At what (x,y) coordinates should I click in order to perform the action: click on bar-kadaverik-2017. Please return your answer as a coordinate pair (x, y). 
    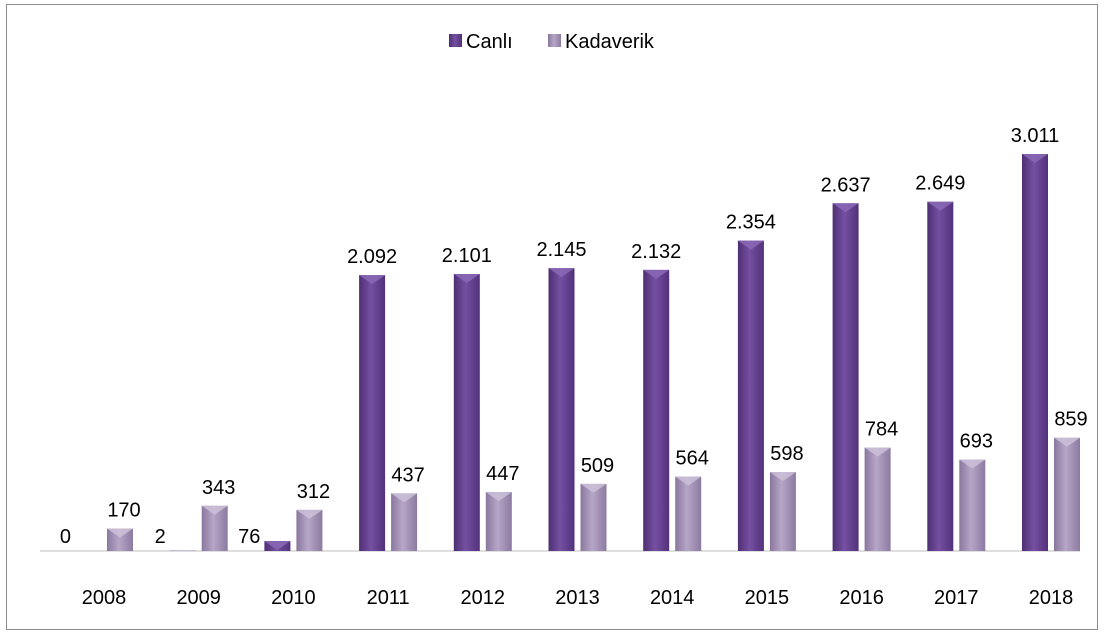
    Looking at the image, I should click on (972, 505).